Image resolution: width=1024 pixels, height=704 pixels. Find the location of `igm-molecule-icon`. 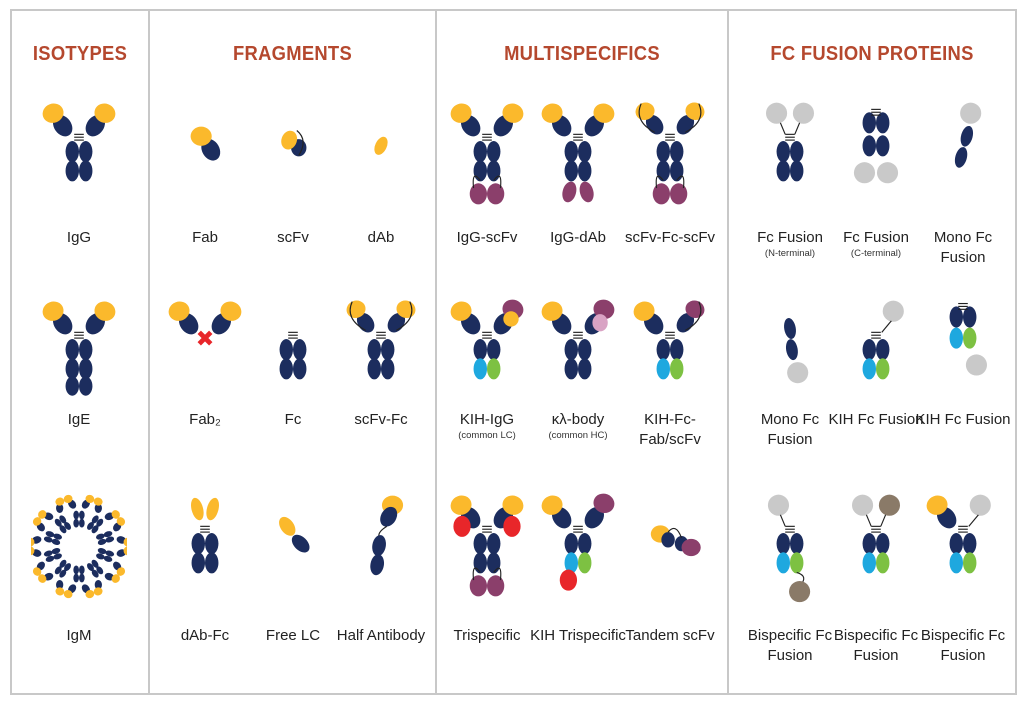

igm-molecule-icon is located at coordinates (79, 546).